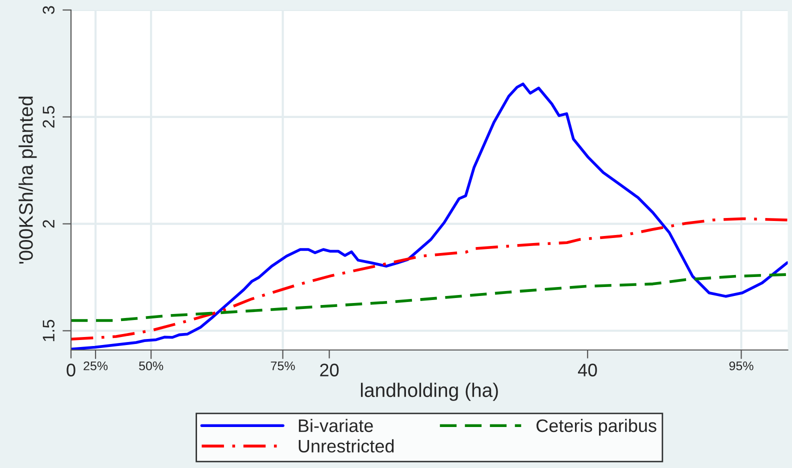  Describe the element at coordinates (151, 365) in the screenshot. I see `annotation: 50%` at that location.